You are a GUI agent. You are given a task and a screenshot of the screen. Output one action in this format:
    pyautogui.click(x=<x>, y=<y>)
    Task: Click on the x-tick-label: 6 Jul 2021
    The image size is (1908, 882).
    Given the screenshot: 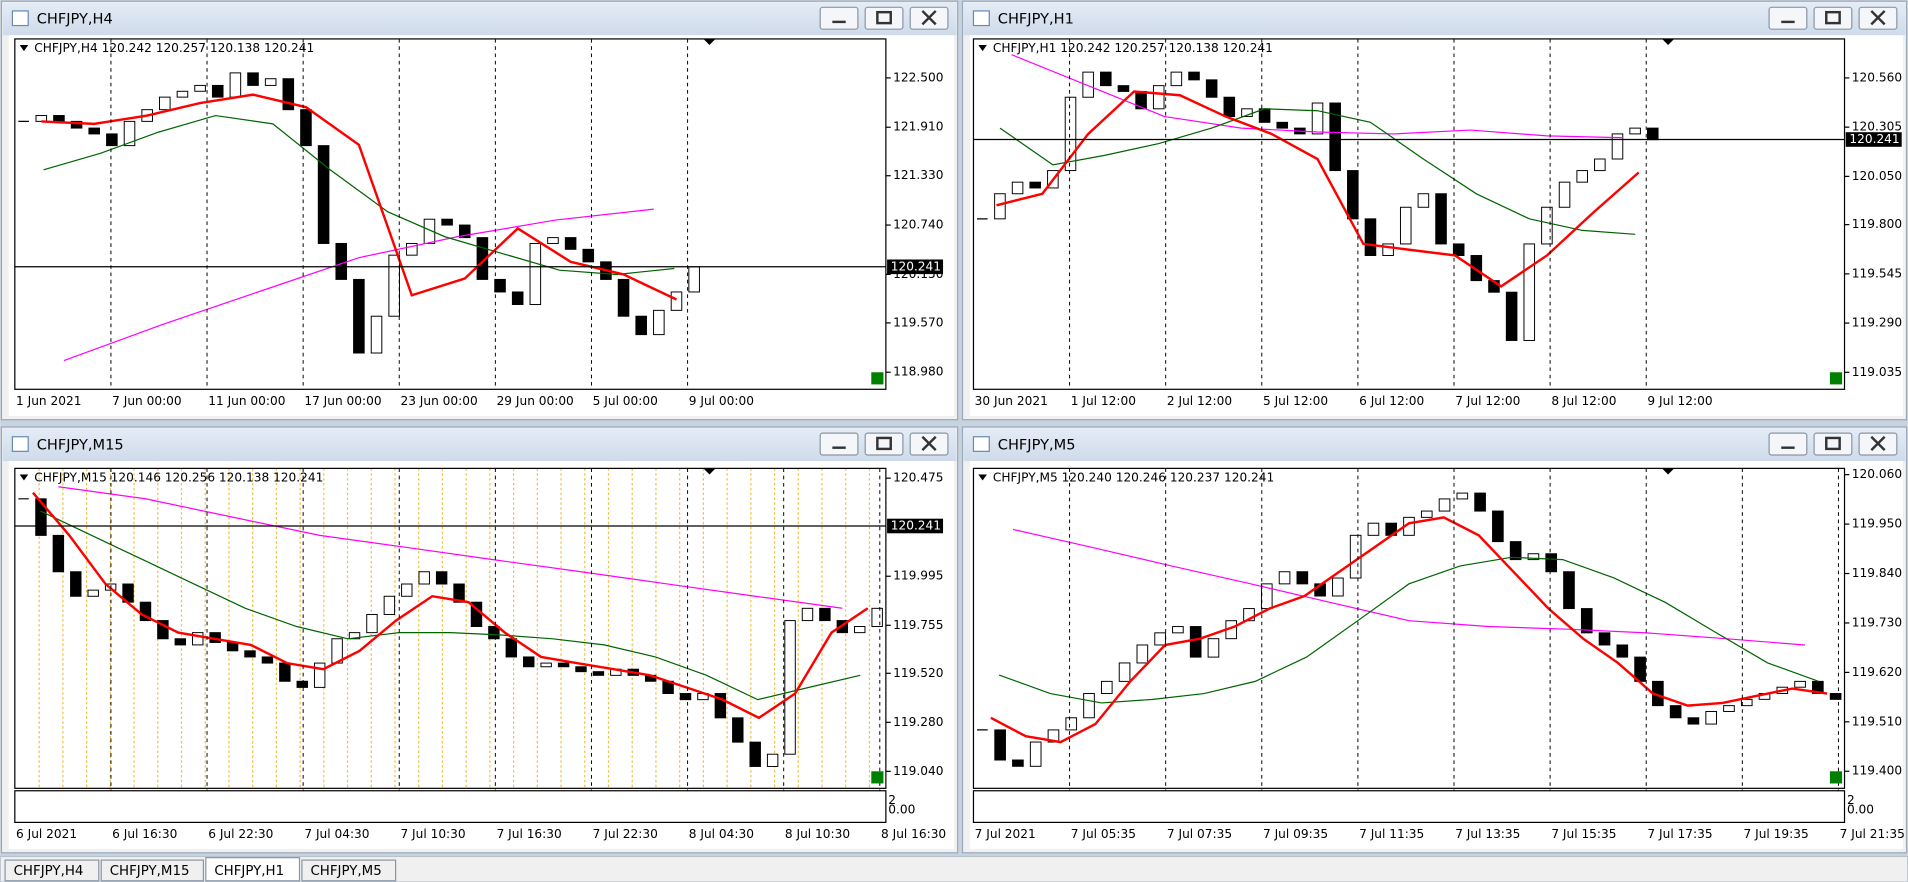 What is the action you would take?
    pyautogui.click(x=46, y=834)
    